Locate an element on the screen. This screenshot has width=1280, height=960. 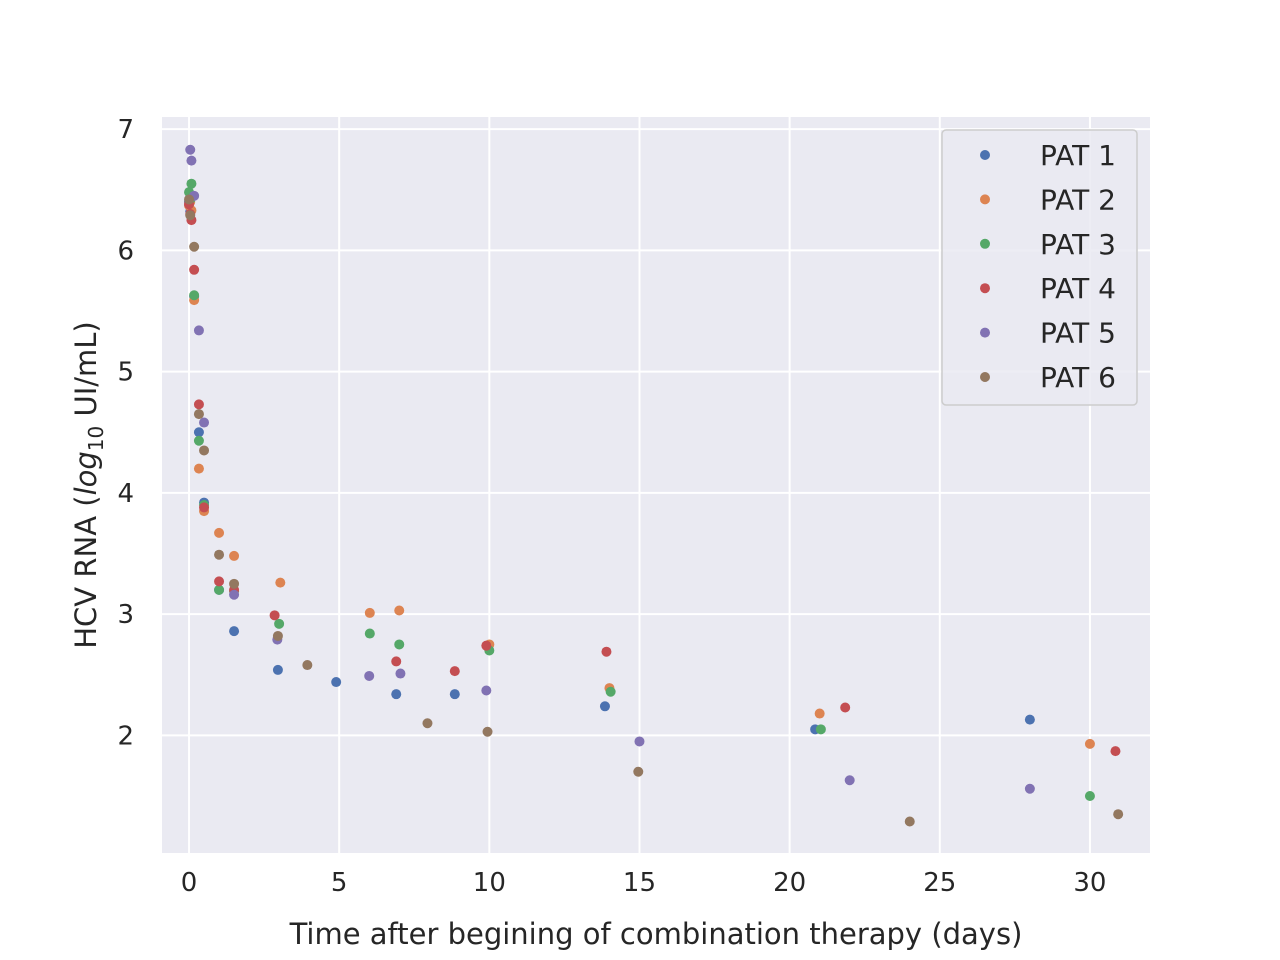
x-tick-label: 30 is located at coordinates (1089, 883).